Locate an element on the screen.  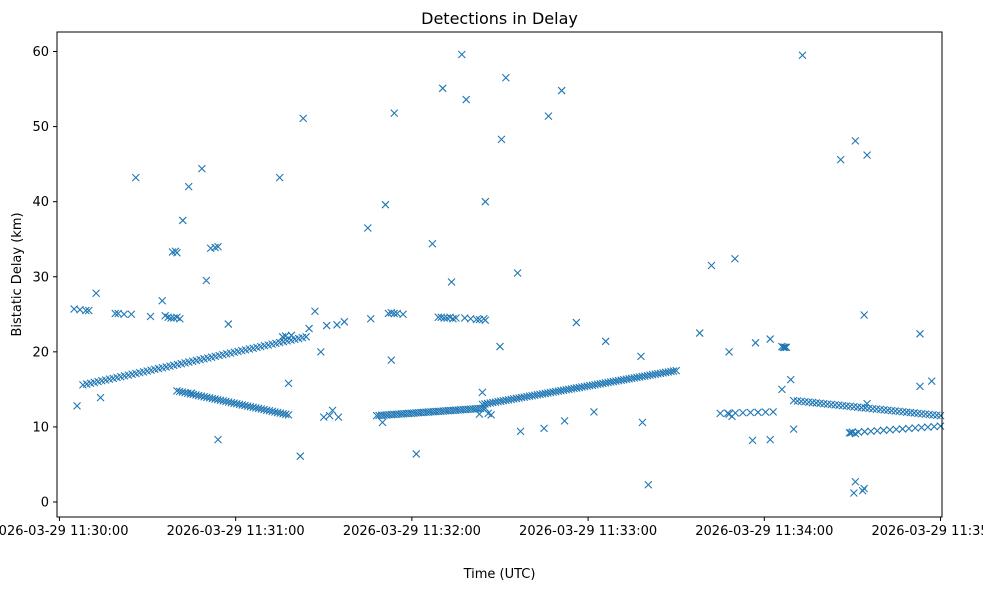
x-tick-label: 2026-03-29 11:33:00 is located at coordinates (588, 531).